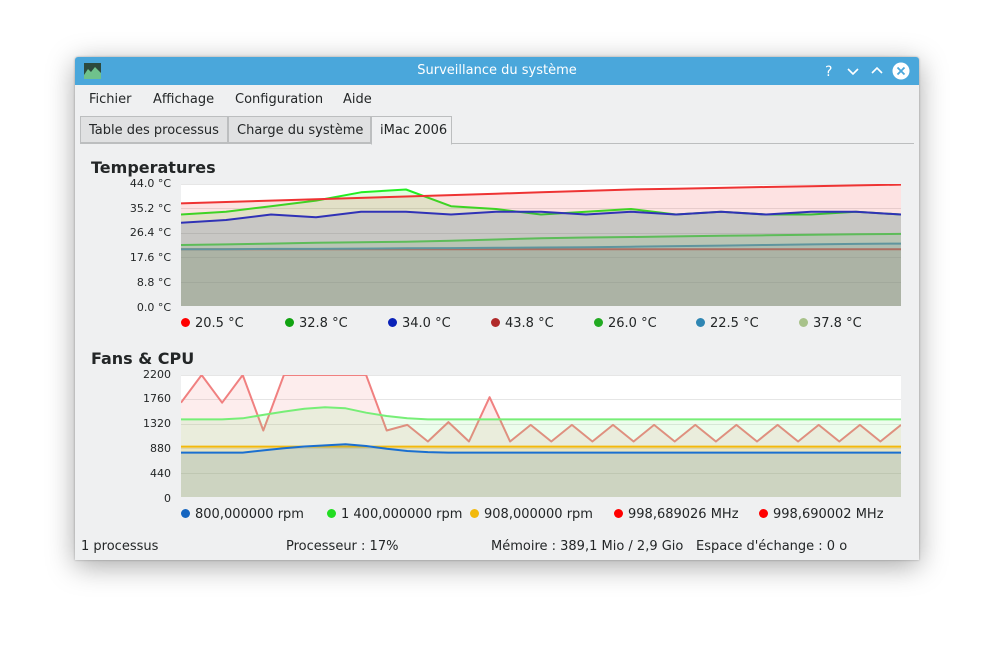 The image size is (994, 654). I want to click on legend-item: 998,689026 MHz, so click(676, 514).